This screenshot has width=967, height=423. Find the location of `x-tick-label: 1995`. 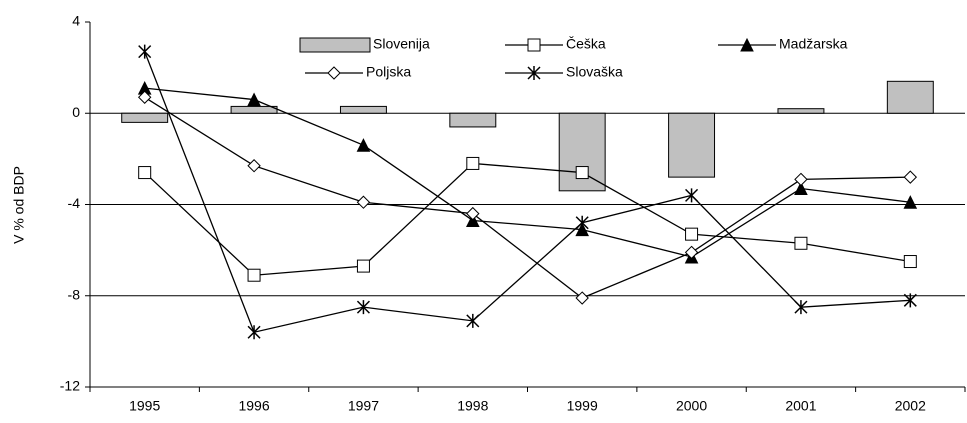

x-tick-label: 1995 is located at coordinates (144, 406).